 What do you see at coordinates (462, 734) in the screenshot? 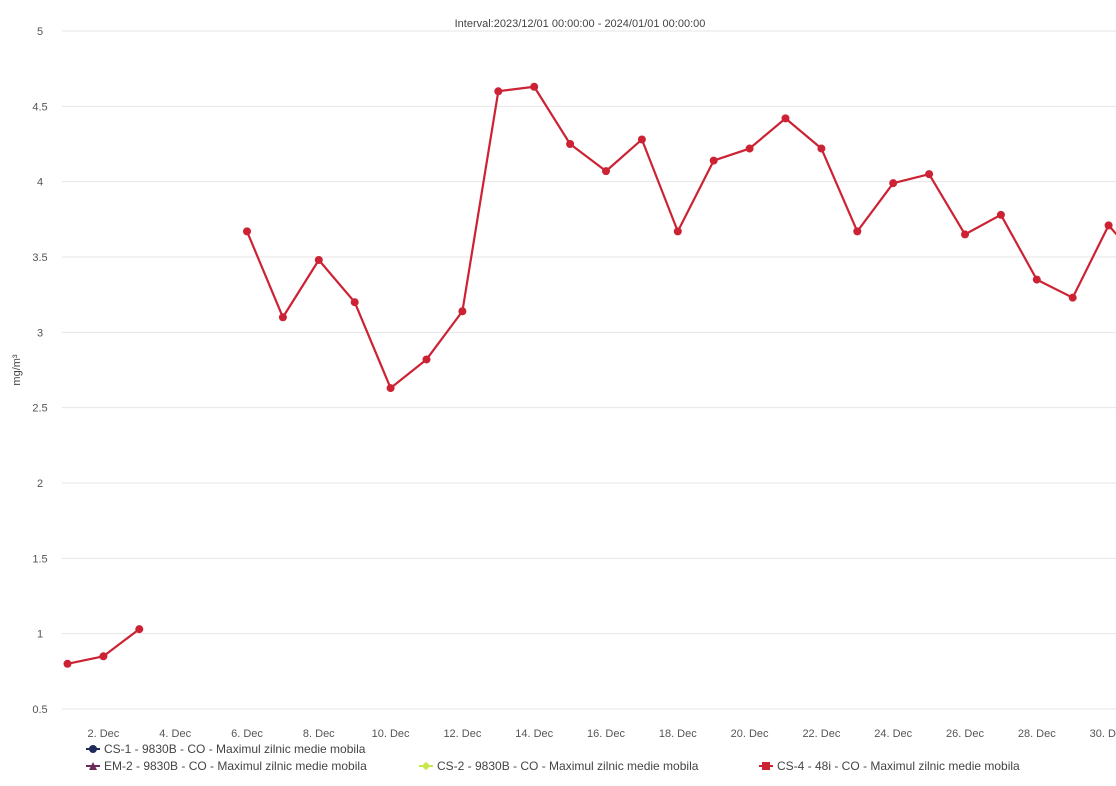
I see `x-tick-label: 12. Dec` at bounding box center [462, 734].